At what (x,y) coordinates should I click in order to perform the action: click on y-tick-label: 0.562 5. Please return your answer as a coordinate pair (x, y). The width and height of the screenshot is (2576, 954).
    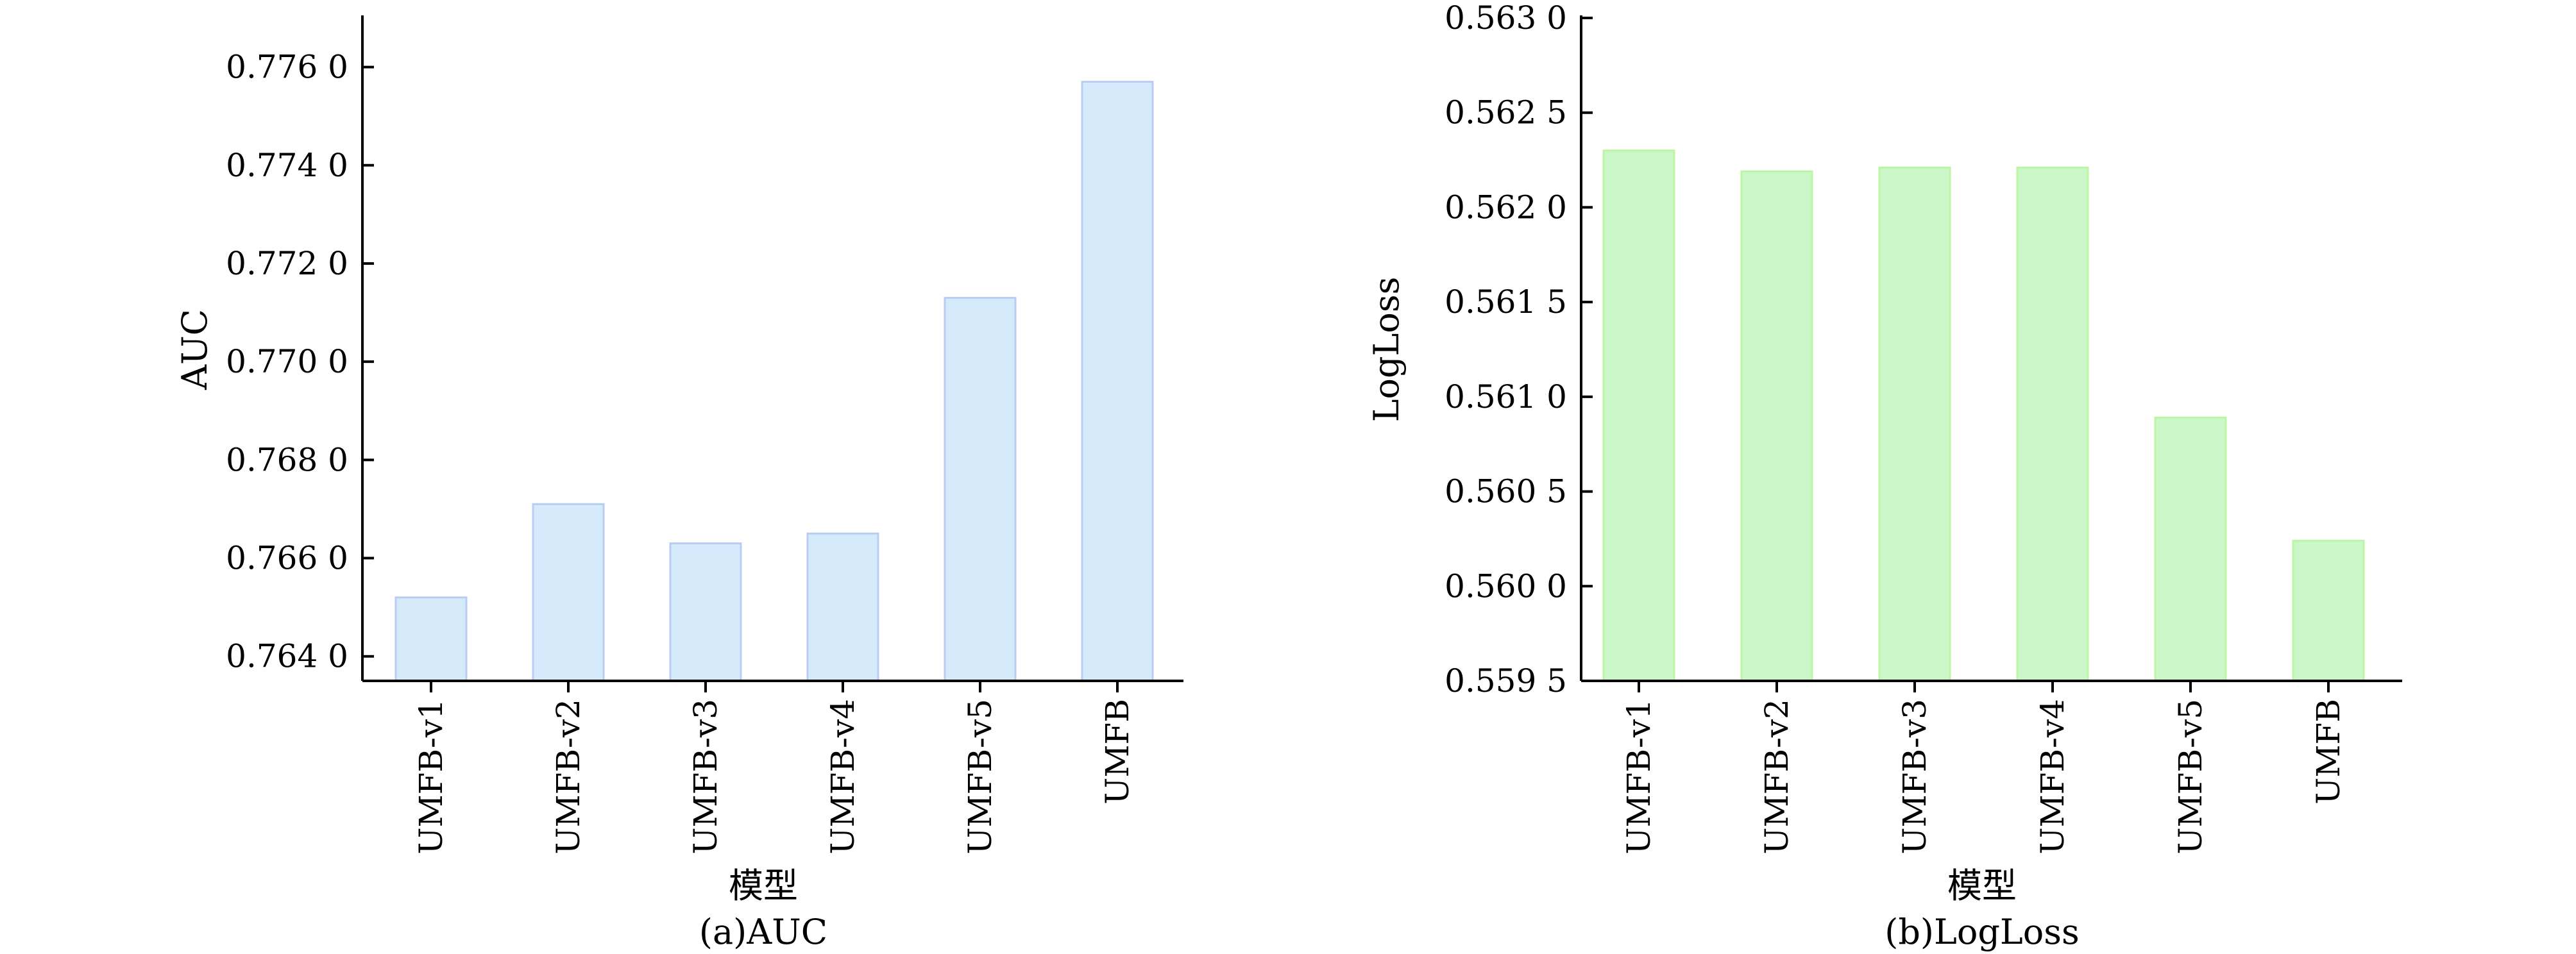
    Looking at the image, I should click on (1506, 113).